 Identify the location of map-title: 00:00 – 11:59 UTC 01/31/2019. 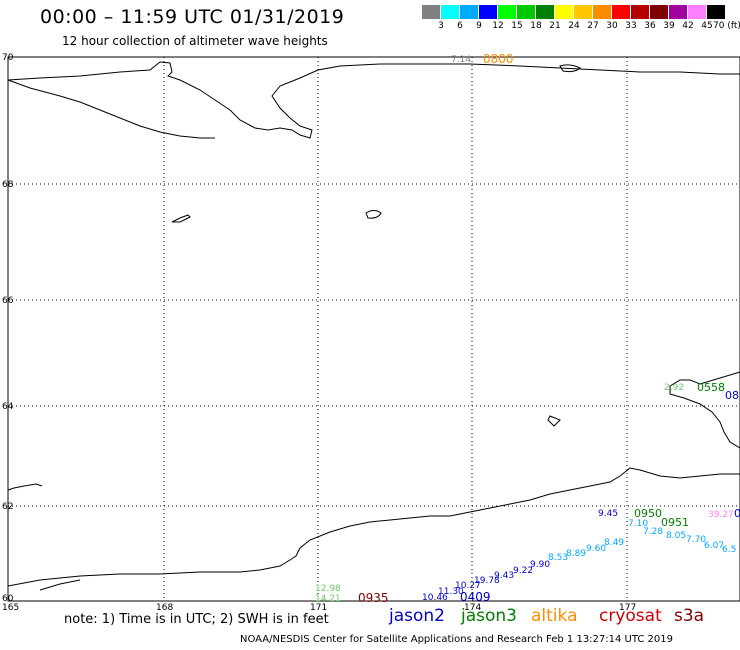
(192, 17).